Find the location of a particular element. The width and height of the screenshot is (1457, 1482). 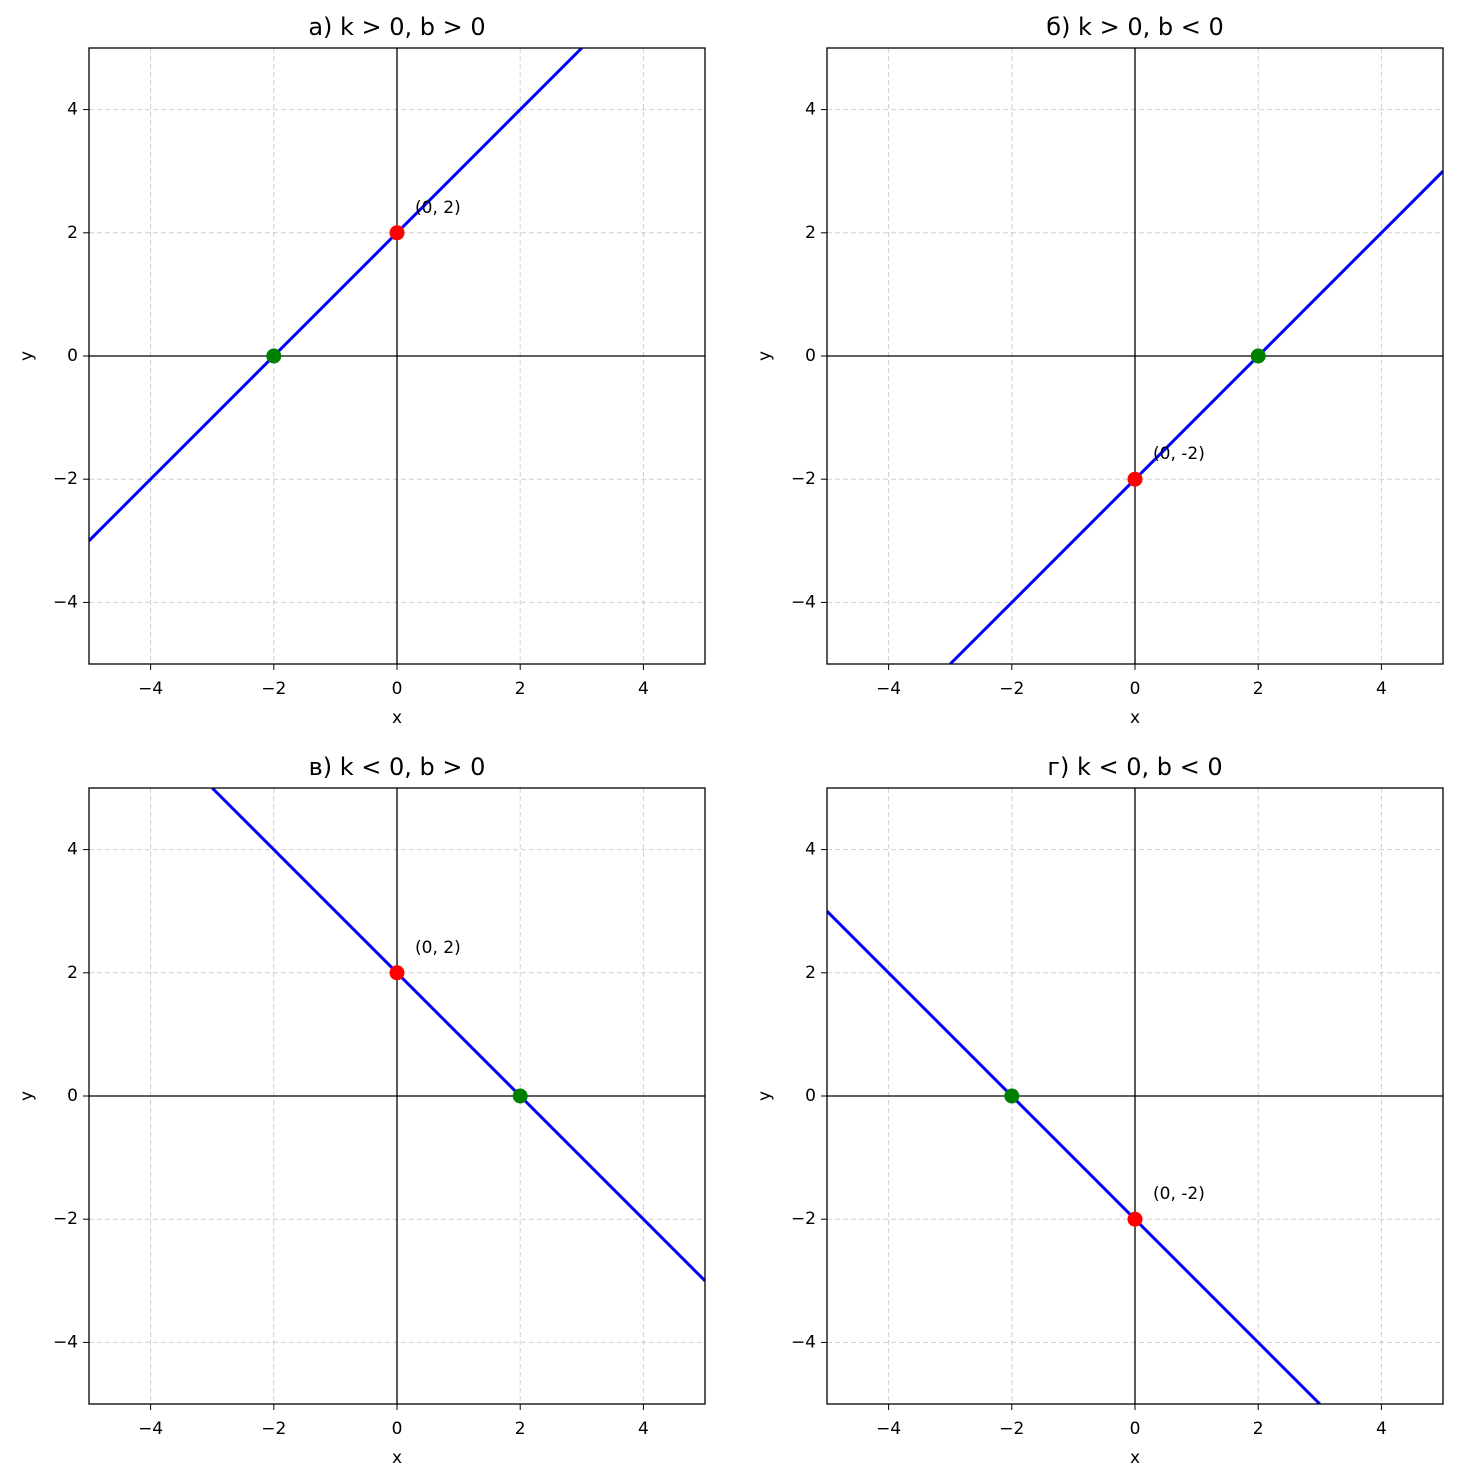

subplot-title: г) k < 0, b < 0 is located at coordinates (1134, 767).